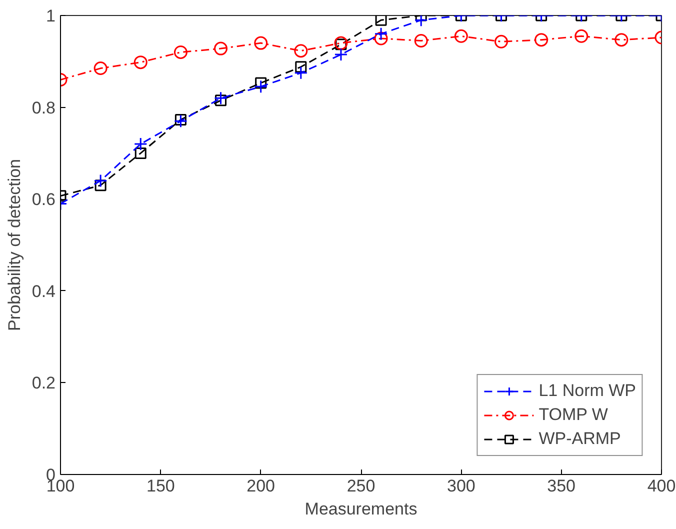 The width and height of the screenshot is (676, 529). Describe the element at coordinates (44, 200) in the screenshot. I see `y-tick-label: 0.6` at that location.